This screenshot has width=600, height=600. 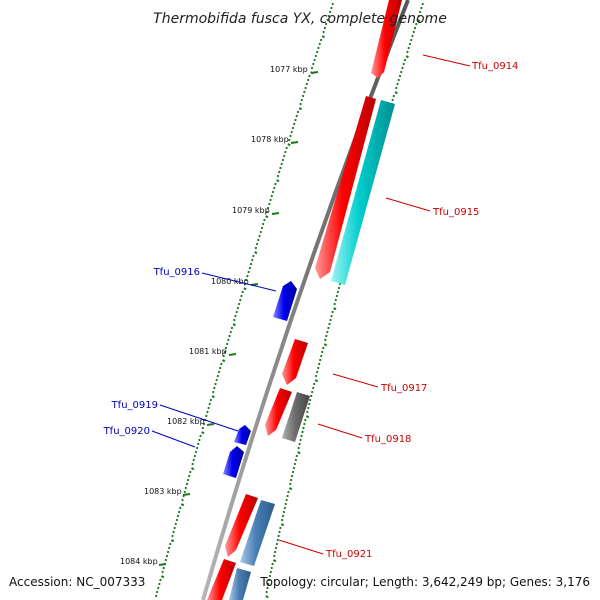 I want to click on steelblue-feature-next, so click(x=240, y=584).